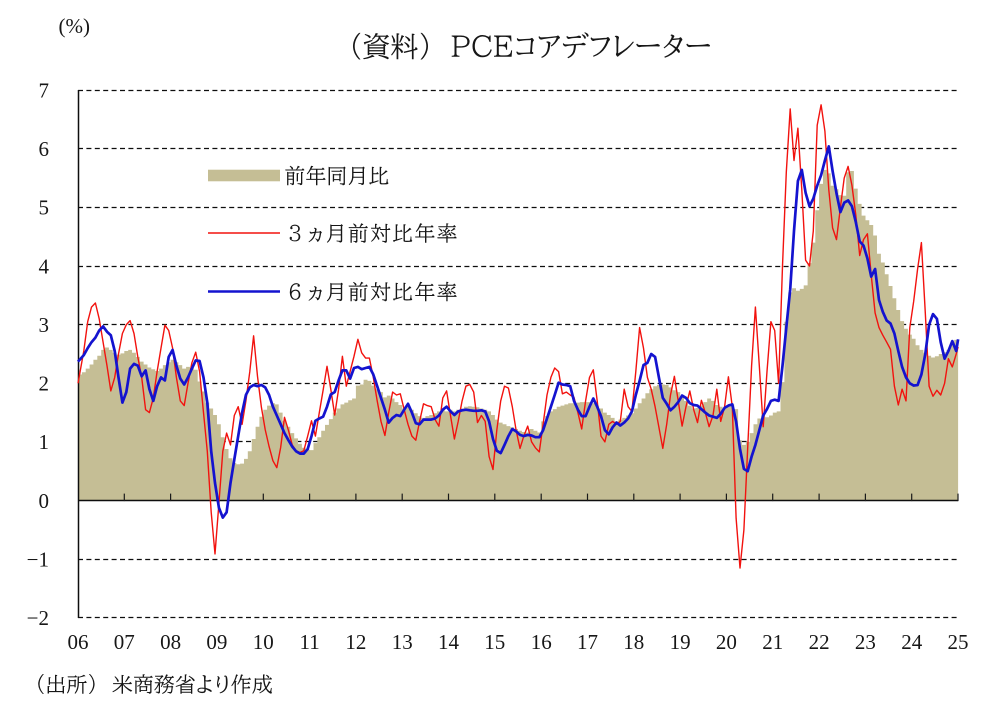 The width and height of the screenshot is (1000, 718). What do you see at coordinates (772, 642) in the screenshot?
I see `svg-text: 21` at bounding box center [772, 642].